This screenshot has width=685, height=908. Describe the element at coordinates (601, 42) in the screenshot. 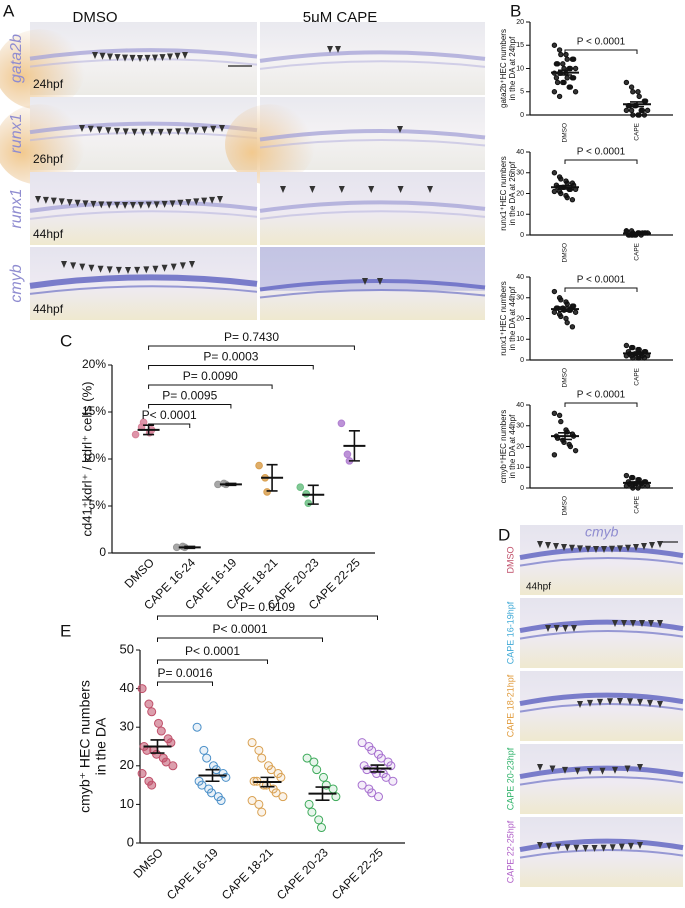

I see `p-value: P < 0.0001` at that location.